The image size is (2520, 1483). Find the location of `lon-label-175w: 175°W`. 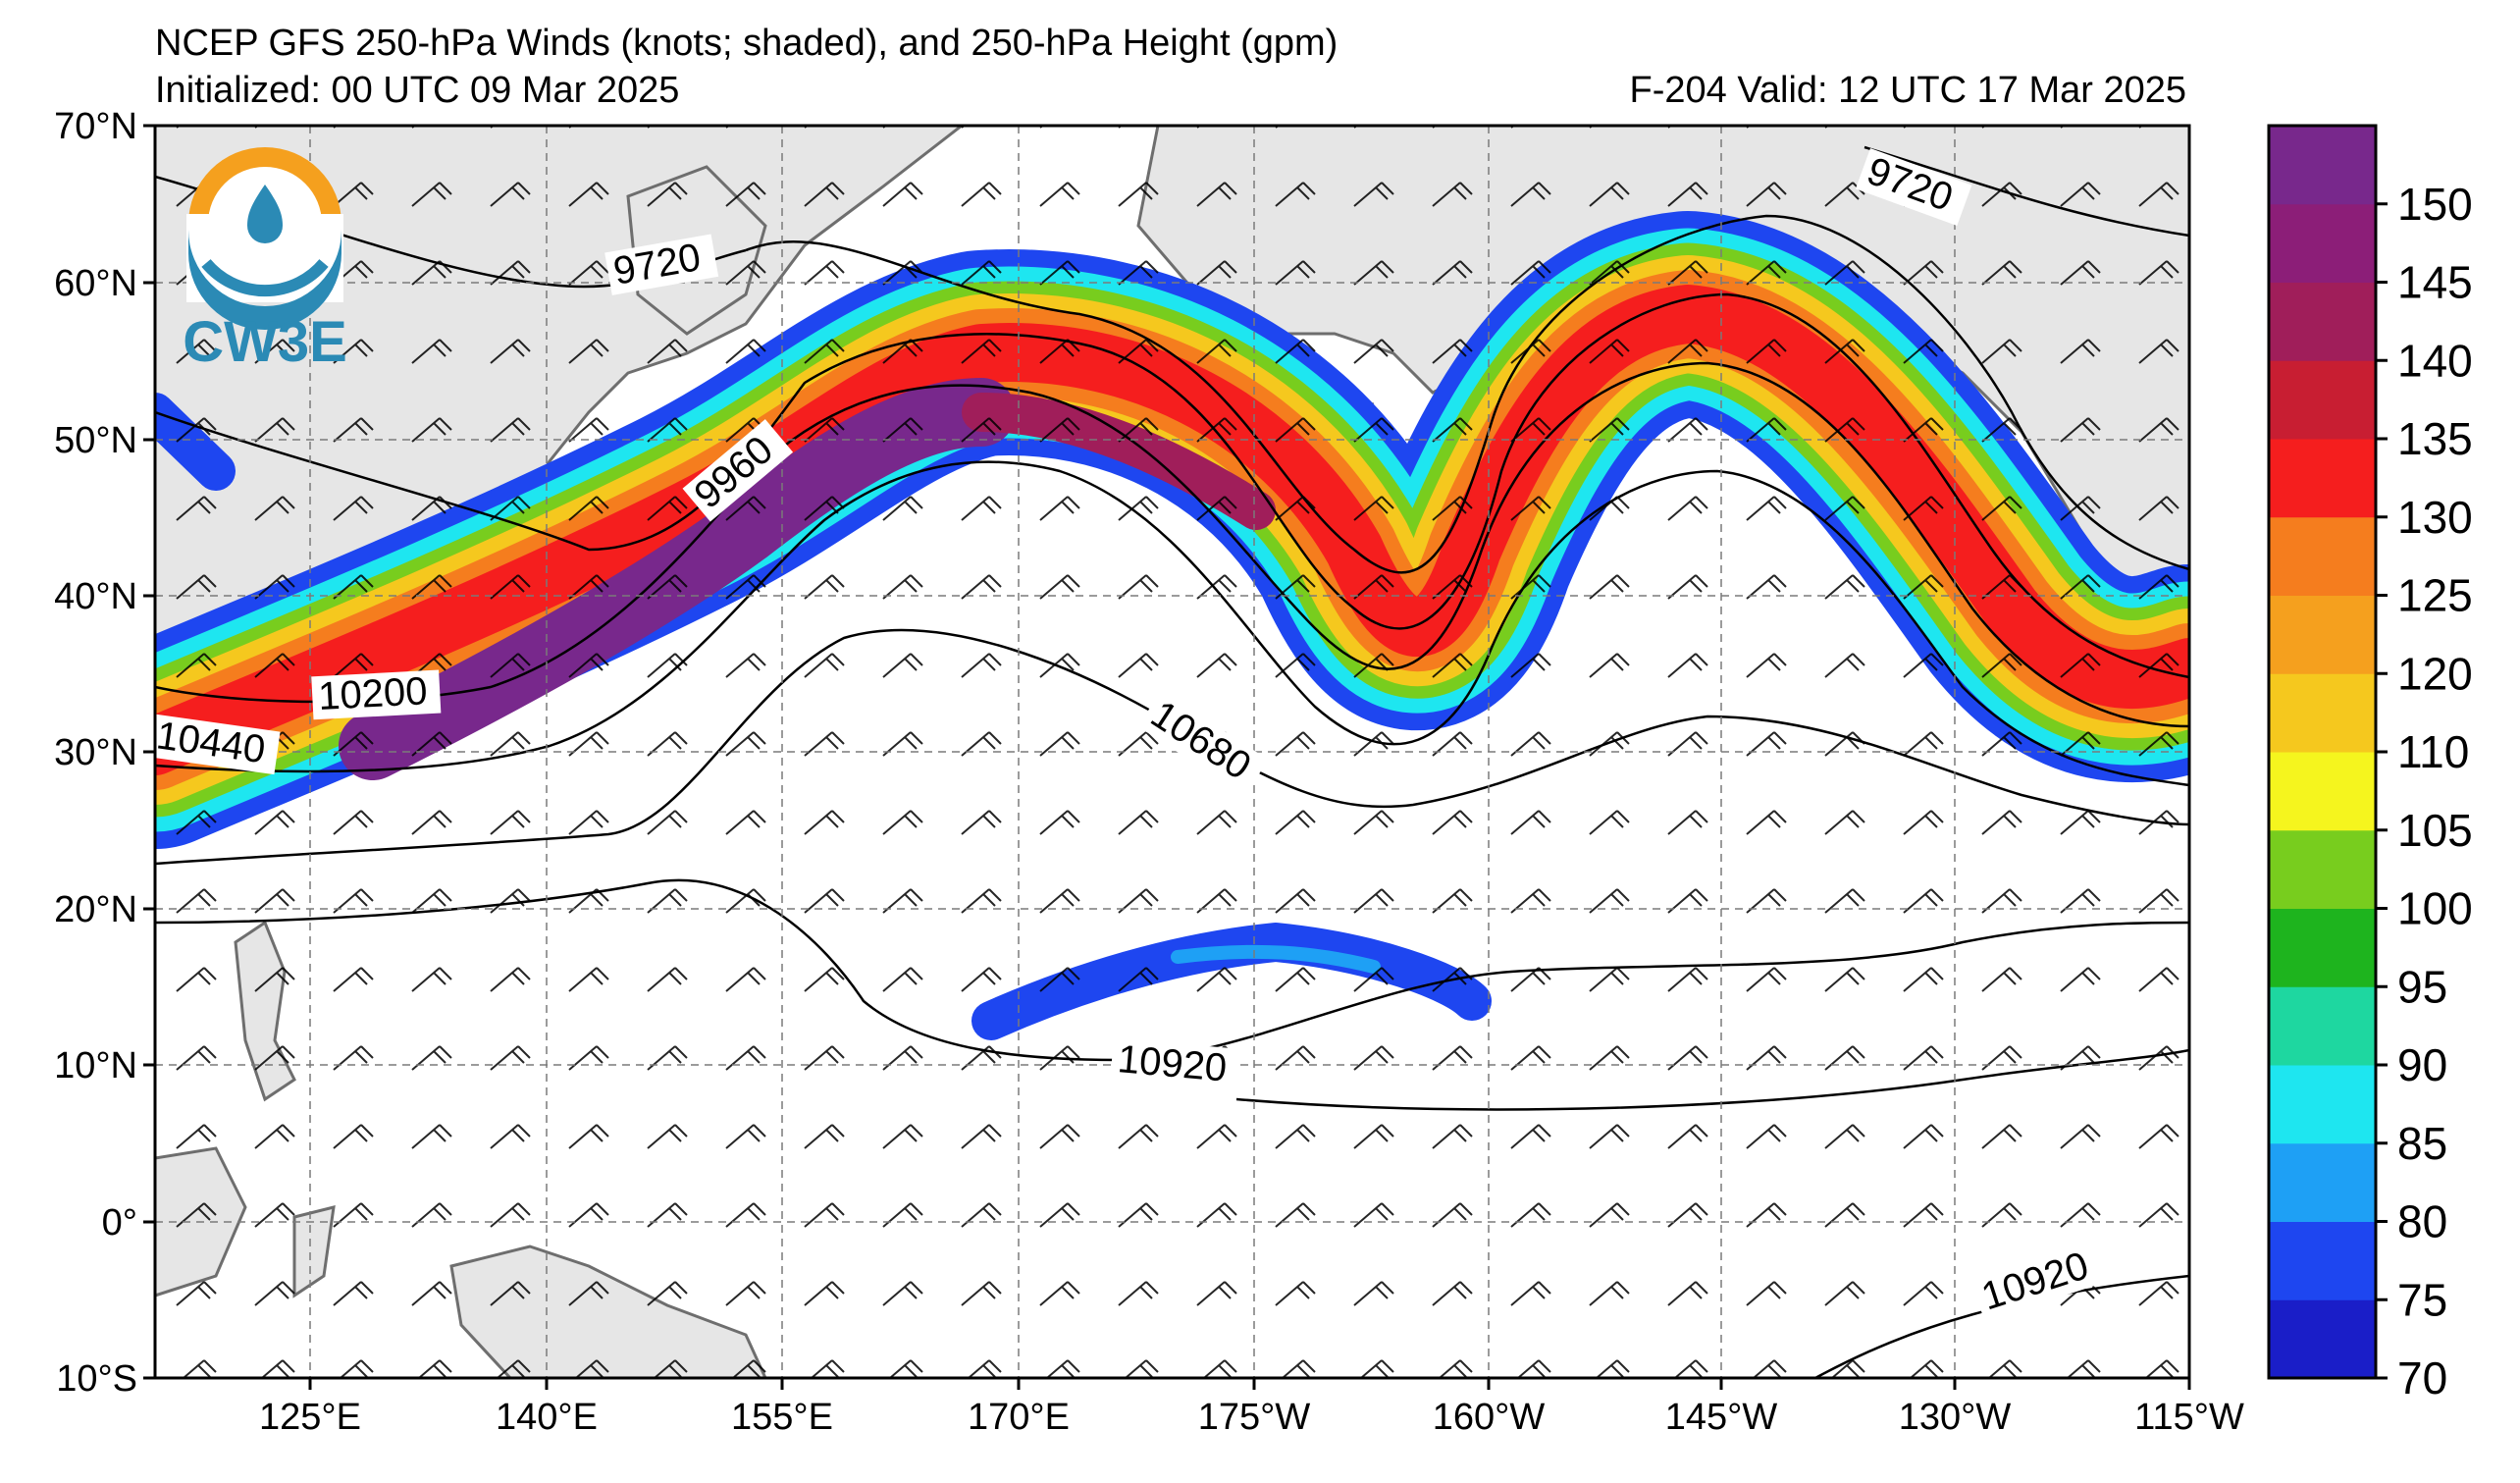

lon-label-175w: 175°W is located at coordinates (1254, 1417).